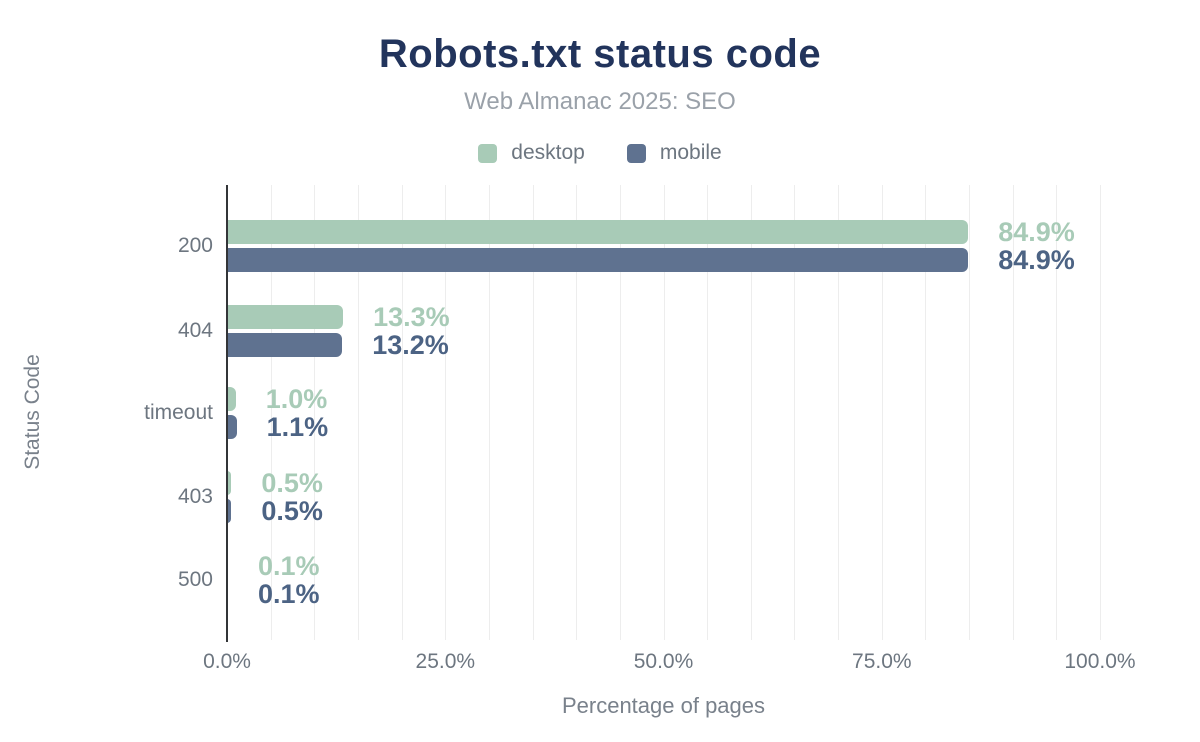 The height and width of the screenshot is (742, 1200). Describe the element at coordinates (600, 663) in the screenshot. I see `x-axis-ticks: 0.0% 25.0% 50.0% 75.0% 100.0%` at that location.